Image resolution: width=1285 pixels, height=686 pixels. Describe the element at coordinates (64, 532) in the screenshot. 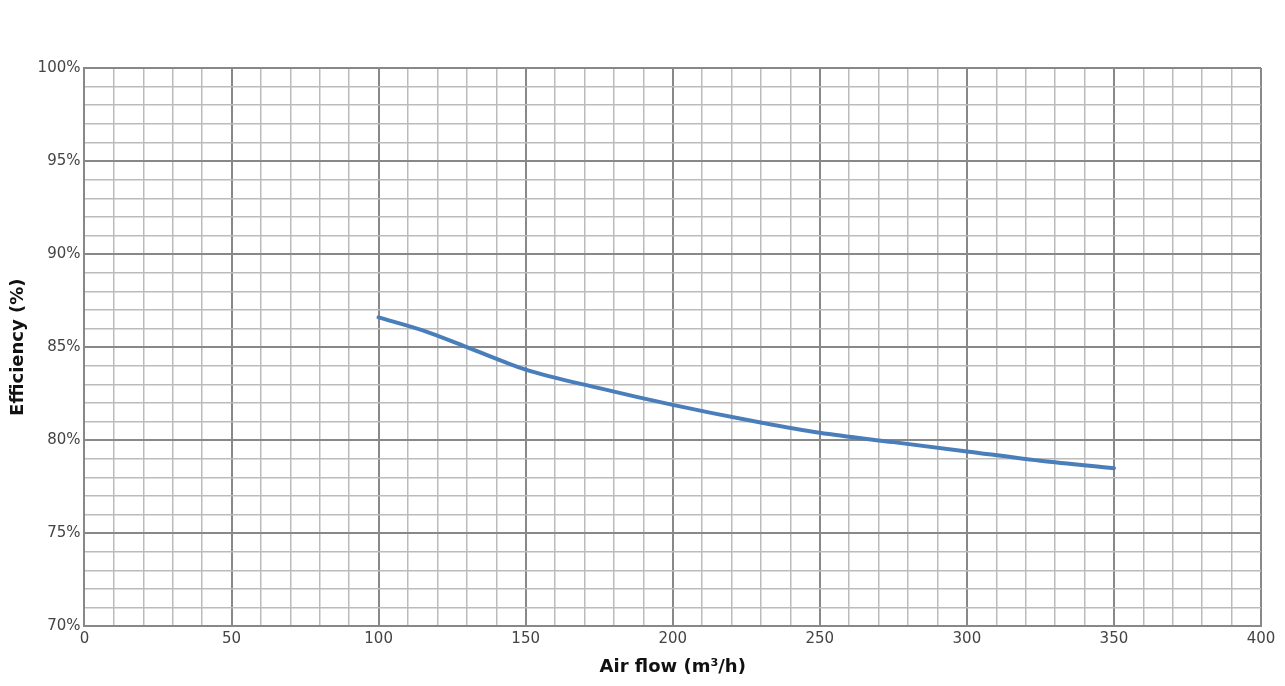

I see `y-tick-label: 75%` at that location.